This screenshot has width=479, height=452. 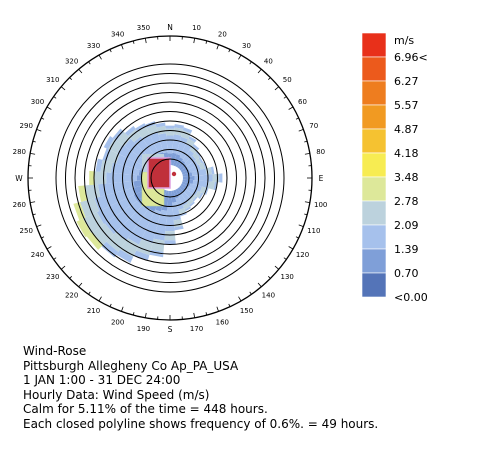 I want to click on degree-label: 140, so click(x=268, y=296).